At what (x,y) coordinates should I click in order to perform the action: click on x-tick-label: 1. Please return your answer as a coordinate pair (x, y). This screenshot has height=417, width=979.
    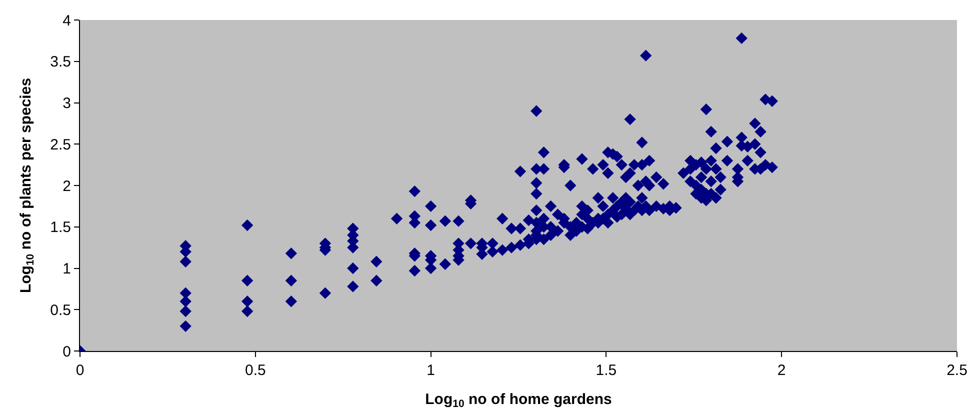
    Looking at the image, I should click on (430, 370).